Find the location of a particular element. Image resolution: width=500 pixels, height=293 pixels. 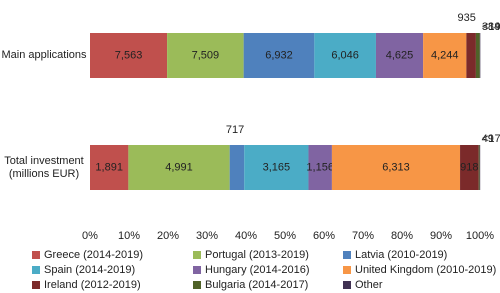

legend-label: Other is located at coordinates (369, 285).